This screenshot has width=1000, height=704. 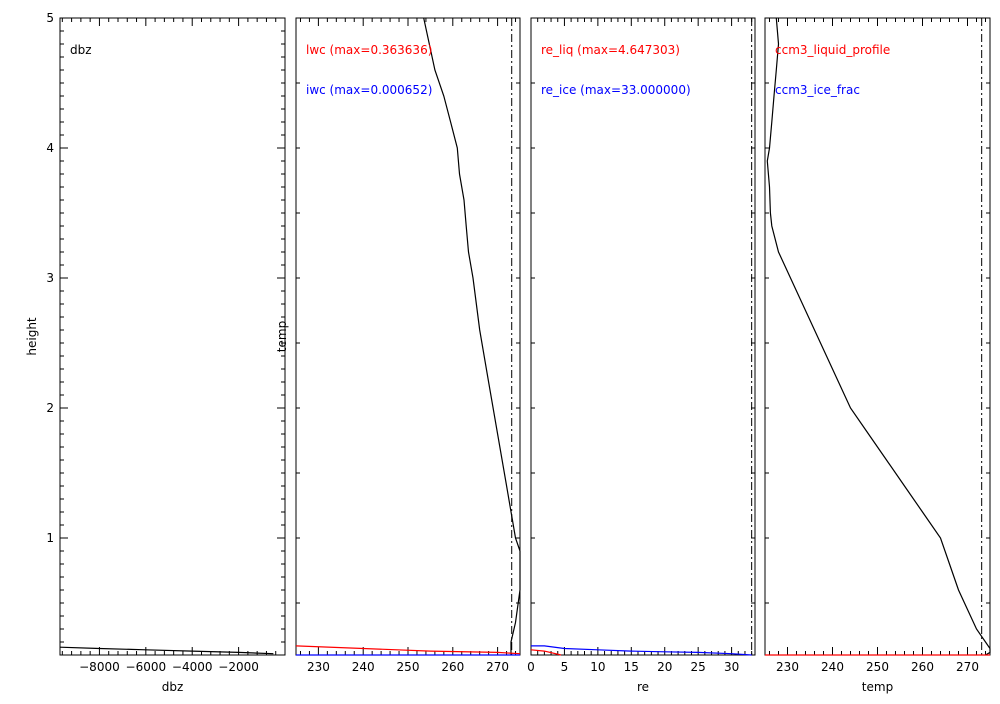 What do you see at coordinates (173, 687) in the screenshot?
I see `x-axis-label: dbz` at bounding box center [173, 687].